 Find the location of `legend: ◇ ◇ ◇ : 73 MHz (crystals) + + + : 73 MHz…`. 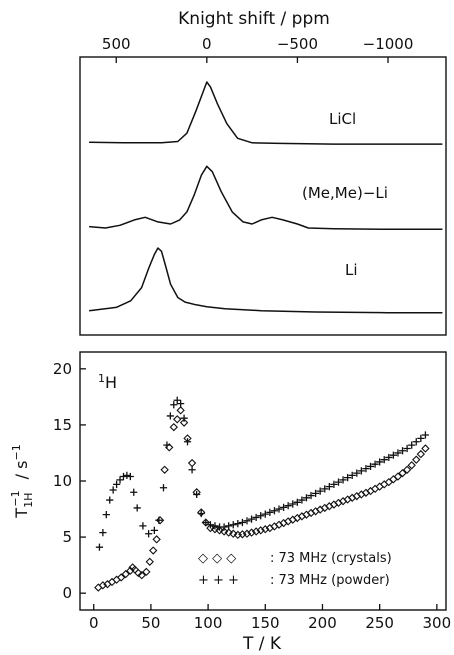

legend: ◇ ◇ ◇ : 73 MHz (crystals) + + + : 73 MHz… is located at coordinates (295, 569).